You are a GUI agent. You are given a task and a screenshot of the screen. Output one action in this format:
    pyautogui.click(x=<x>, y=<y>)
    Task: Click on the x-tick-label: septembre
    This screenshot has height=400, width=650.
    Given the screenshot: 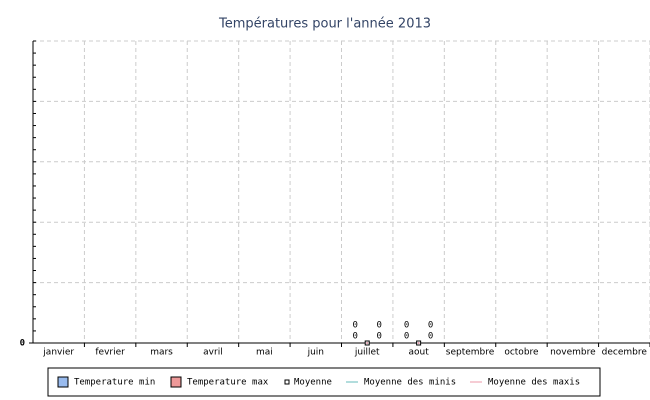 What is the action you would take?
    pyautogui.click(x=470, y=353)
    